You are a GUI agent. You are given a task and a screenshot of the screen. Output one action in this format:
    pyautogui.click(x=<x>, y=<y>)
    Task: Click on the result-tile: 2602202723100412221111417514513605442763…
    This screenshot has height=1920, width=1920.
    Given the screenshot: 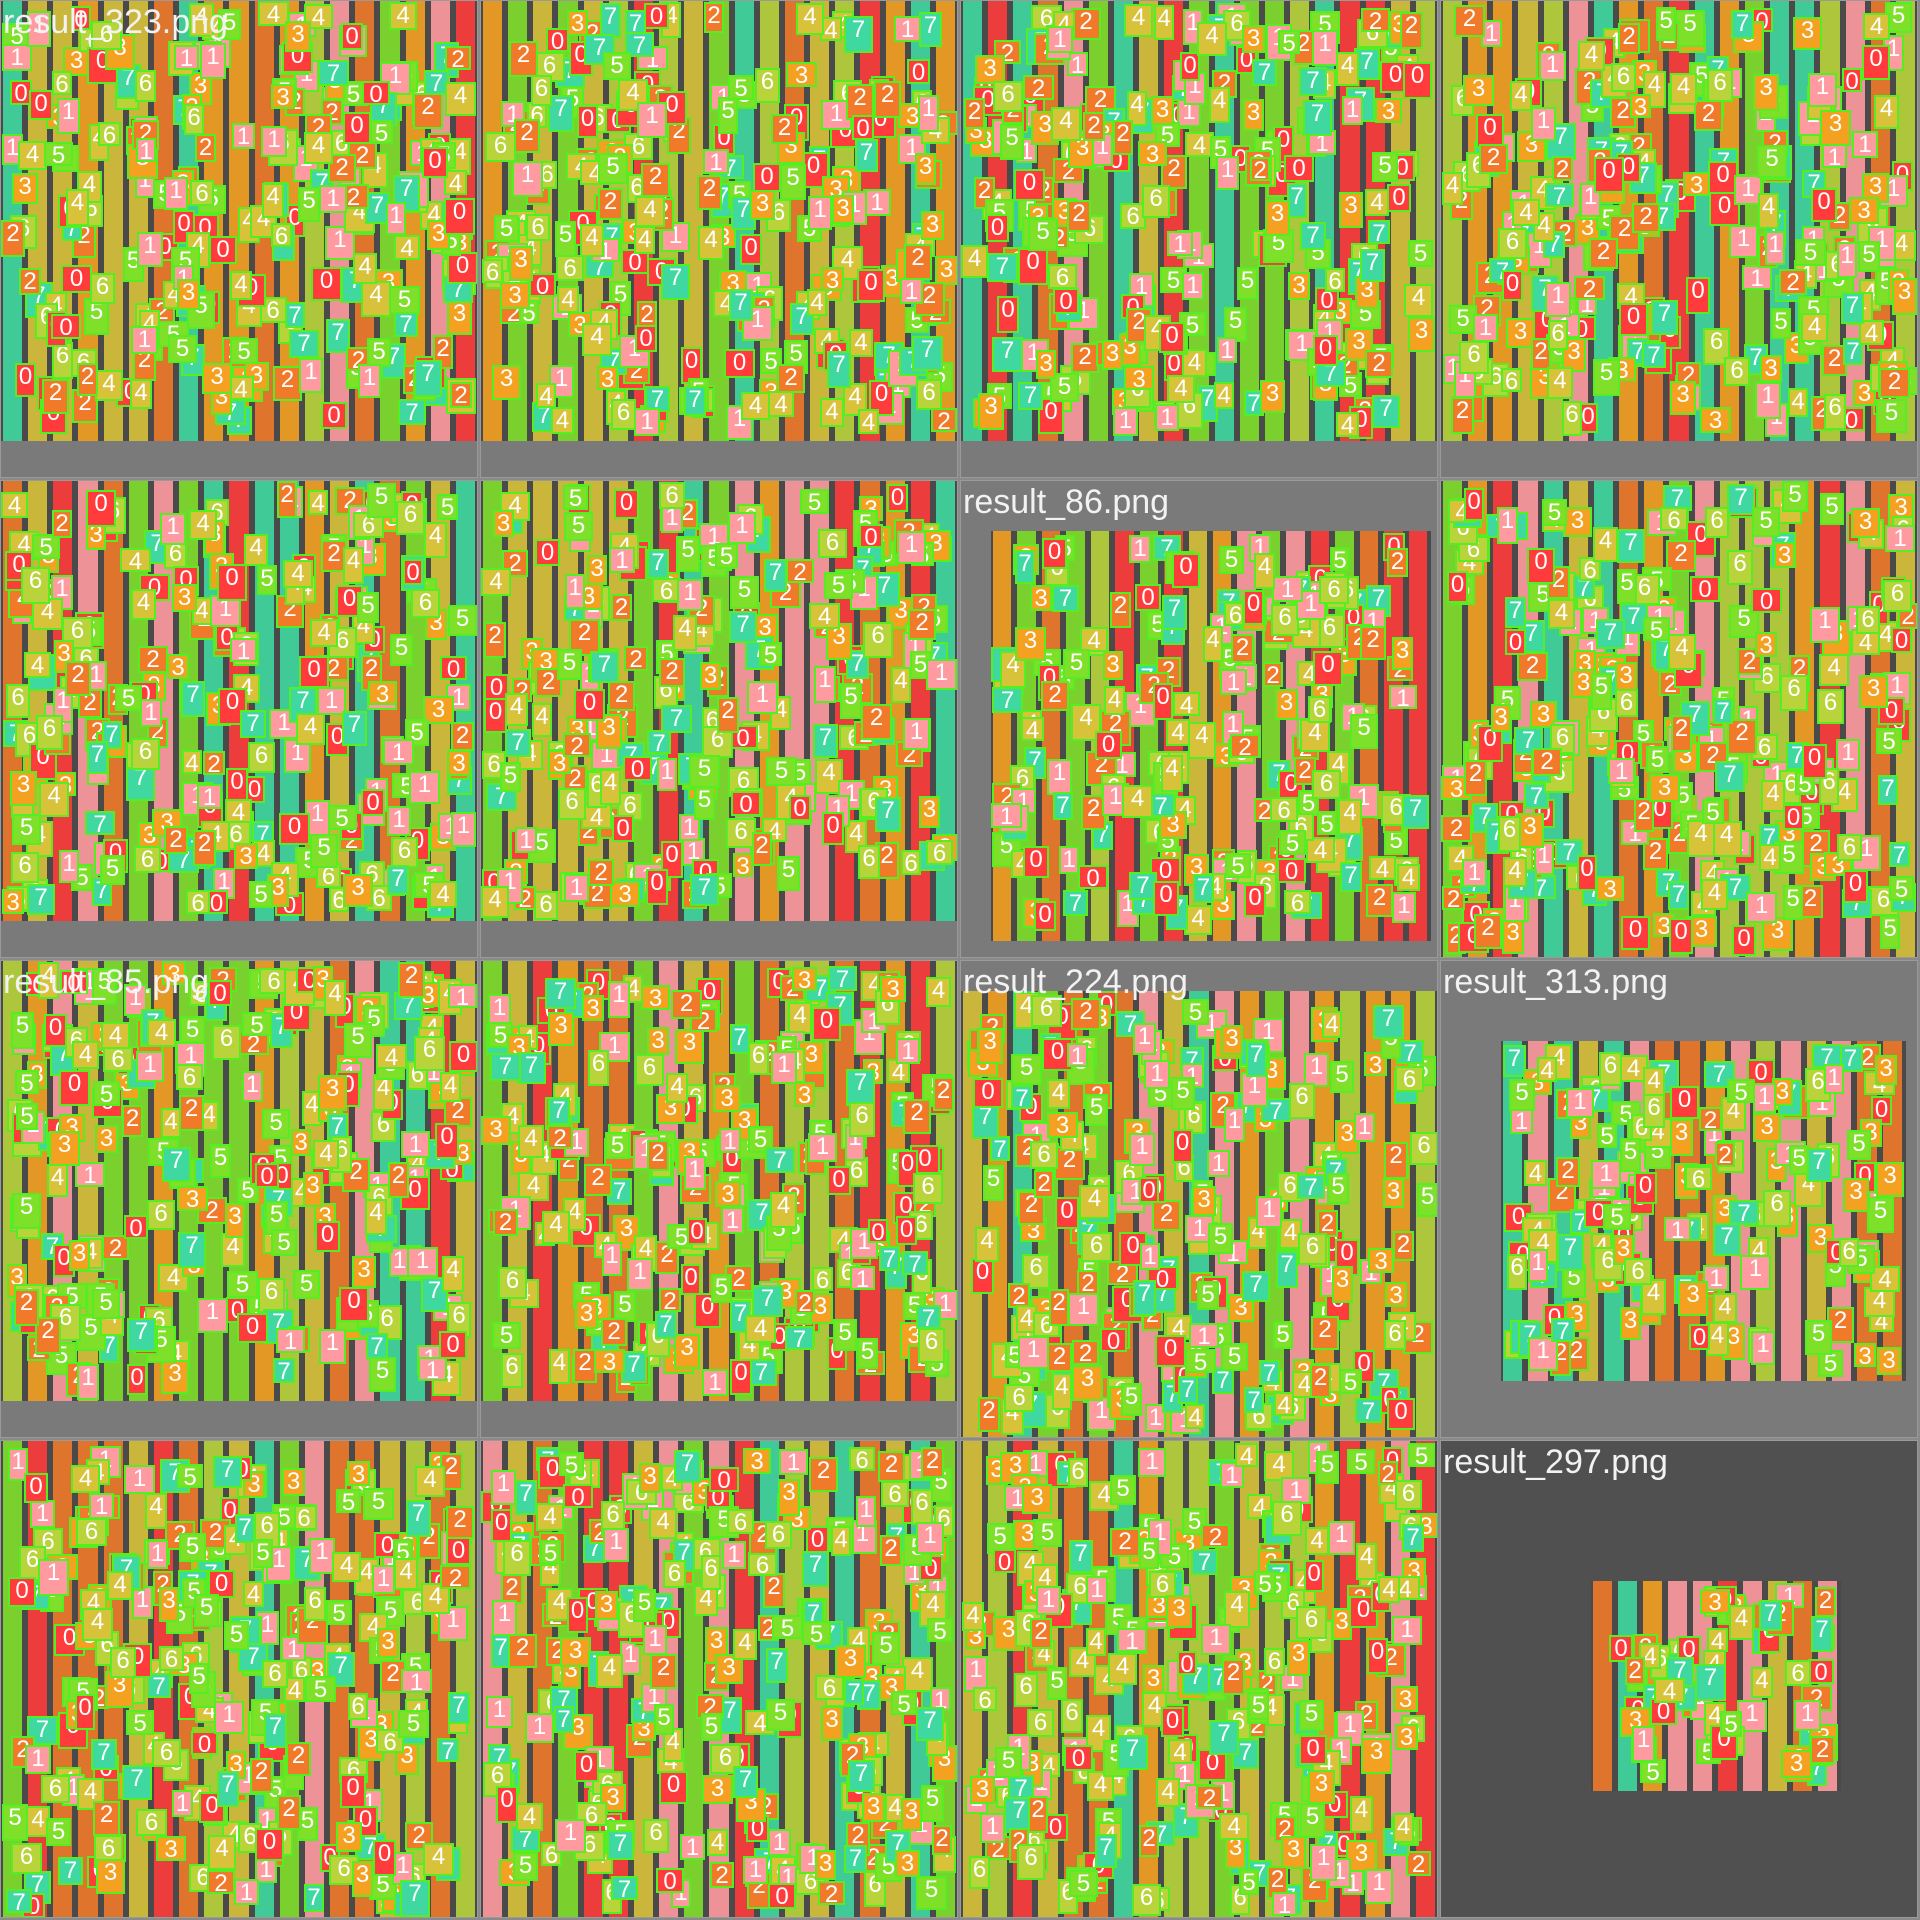 What is the action you would take?
    pyautogui.click(x=1679, y=239)
    